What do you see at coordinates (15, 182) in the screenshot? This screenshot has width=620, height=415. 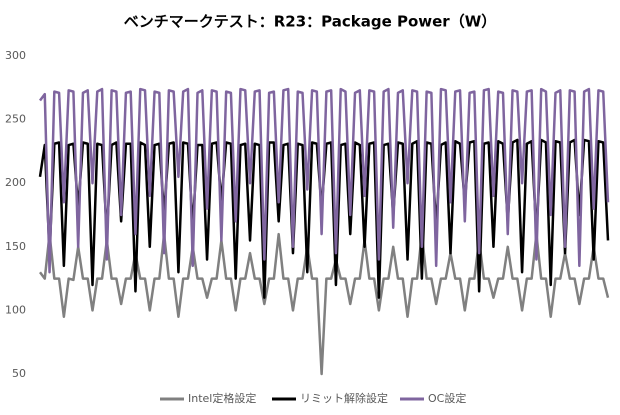 I see `y-tick-label: 200` at bounding box center [15, 182].